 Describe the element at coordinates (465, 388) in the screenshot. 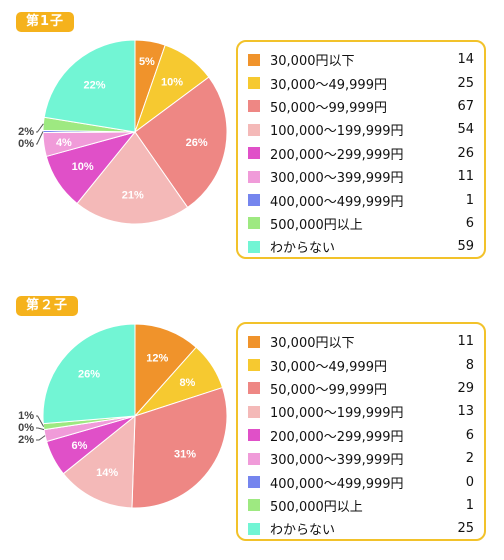

I see `legend-count: 29` at that location.